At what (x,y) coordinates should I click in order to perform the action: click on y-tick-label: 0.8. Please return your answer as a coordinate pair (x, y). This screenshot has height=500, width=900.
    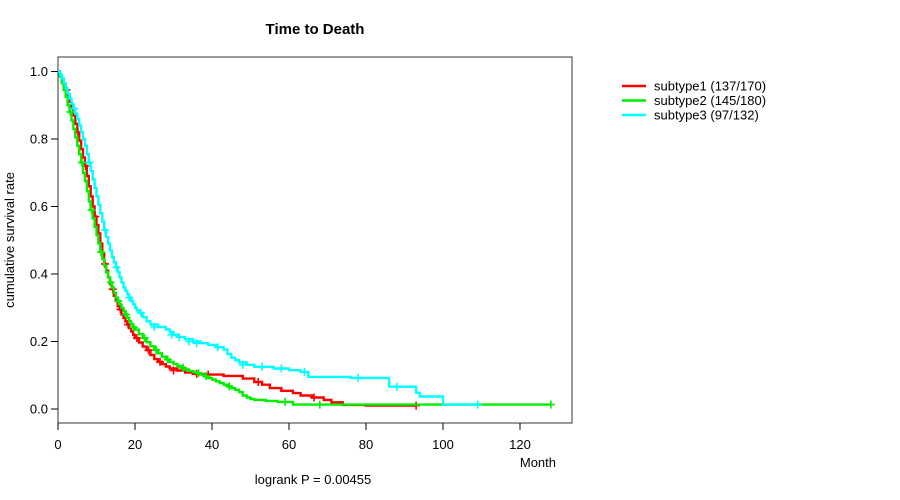
    Looking at the image, I should click on (39, 139).